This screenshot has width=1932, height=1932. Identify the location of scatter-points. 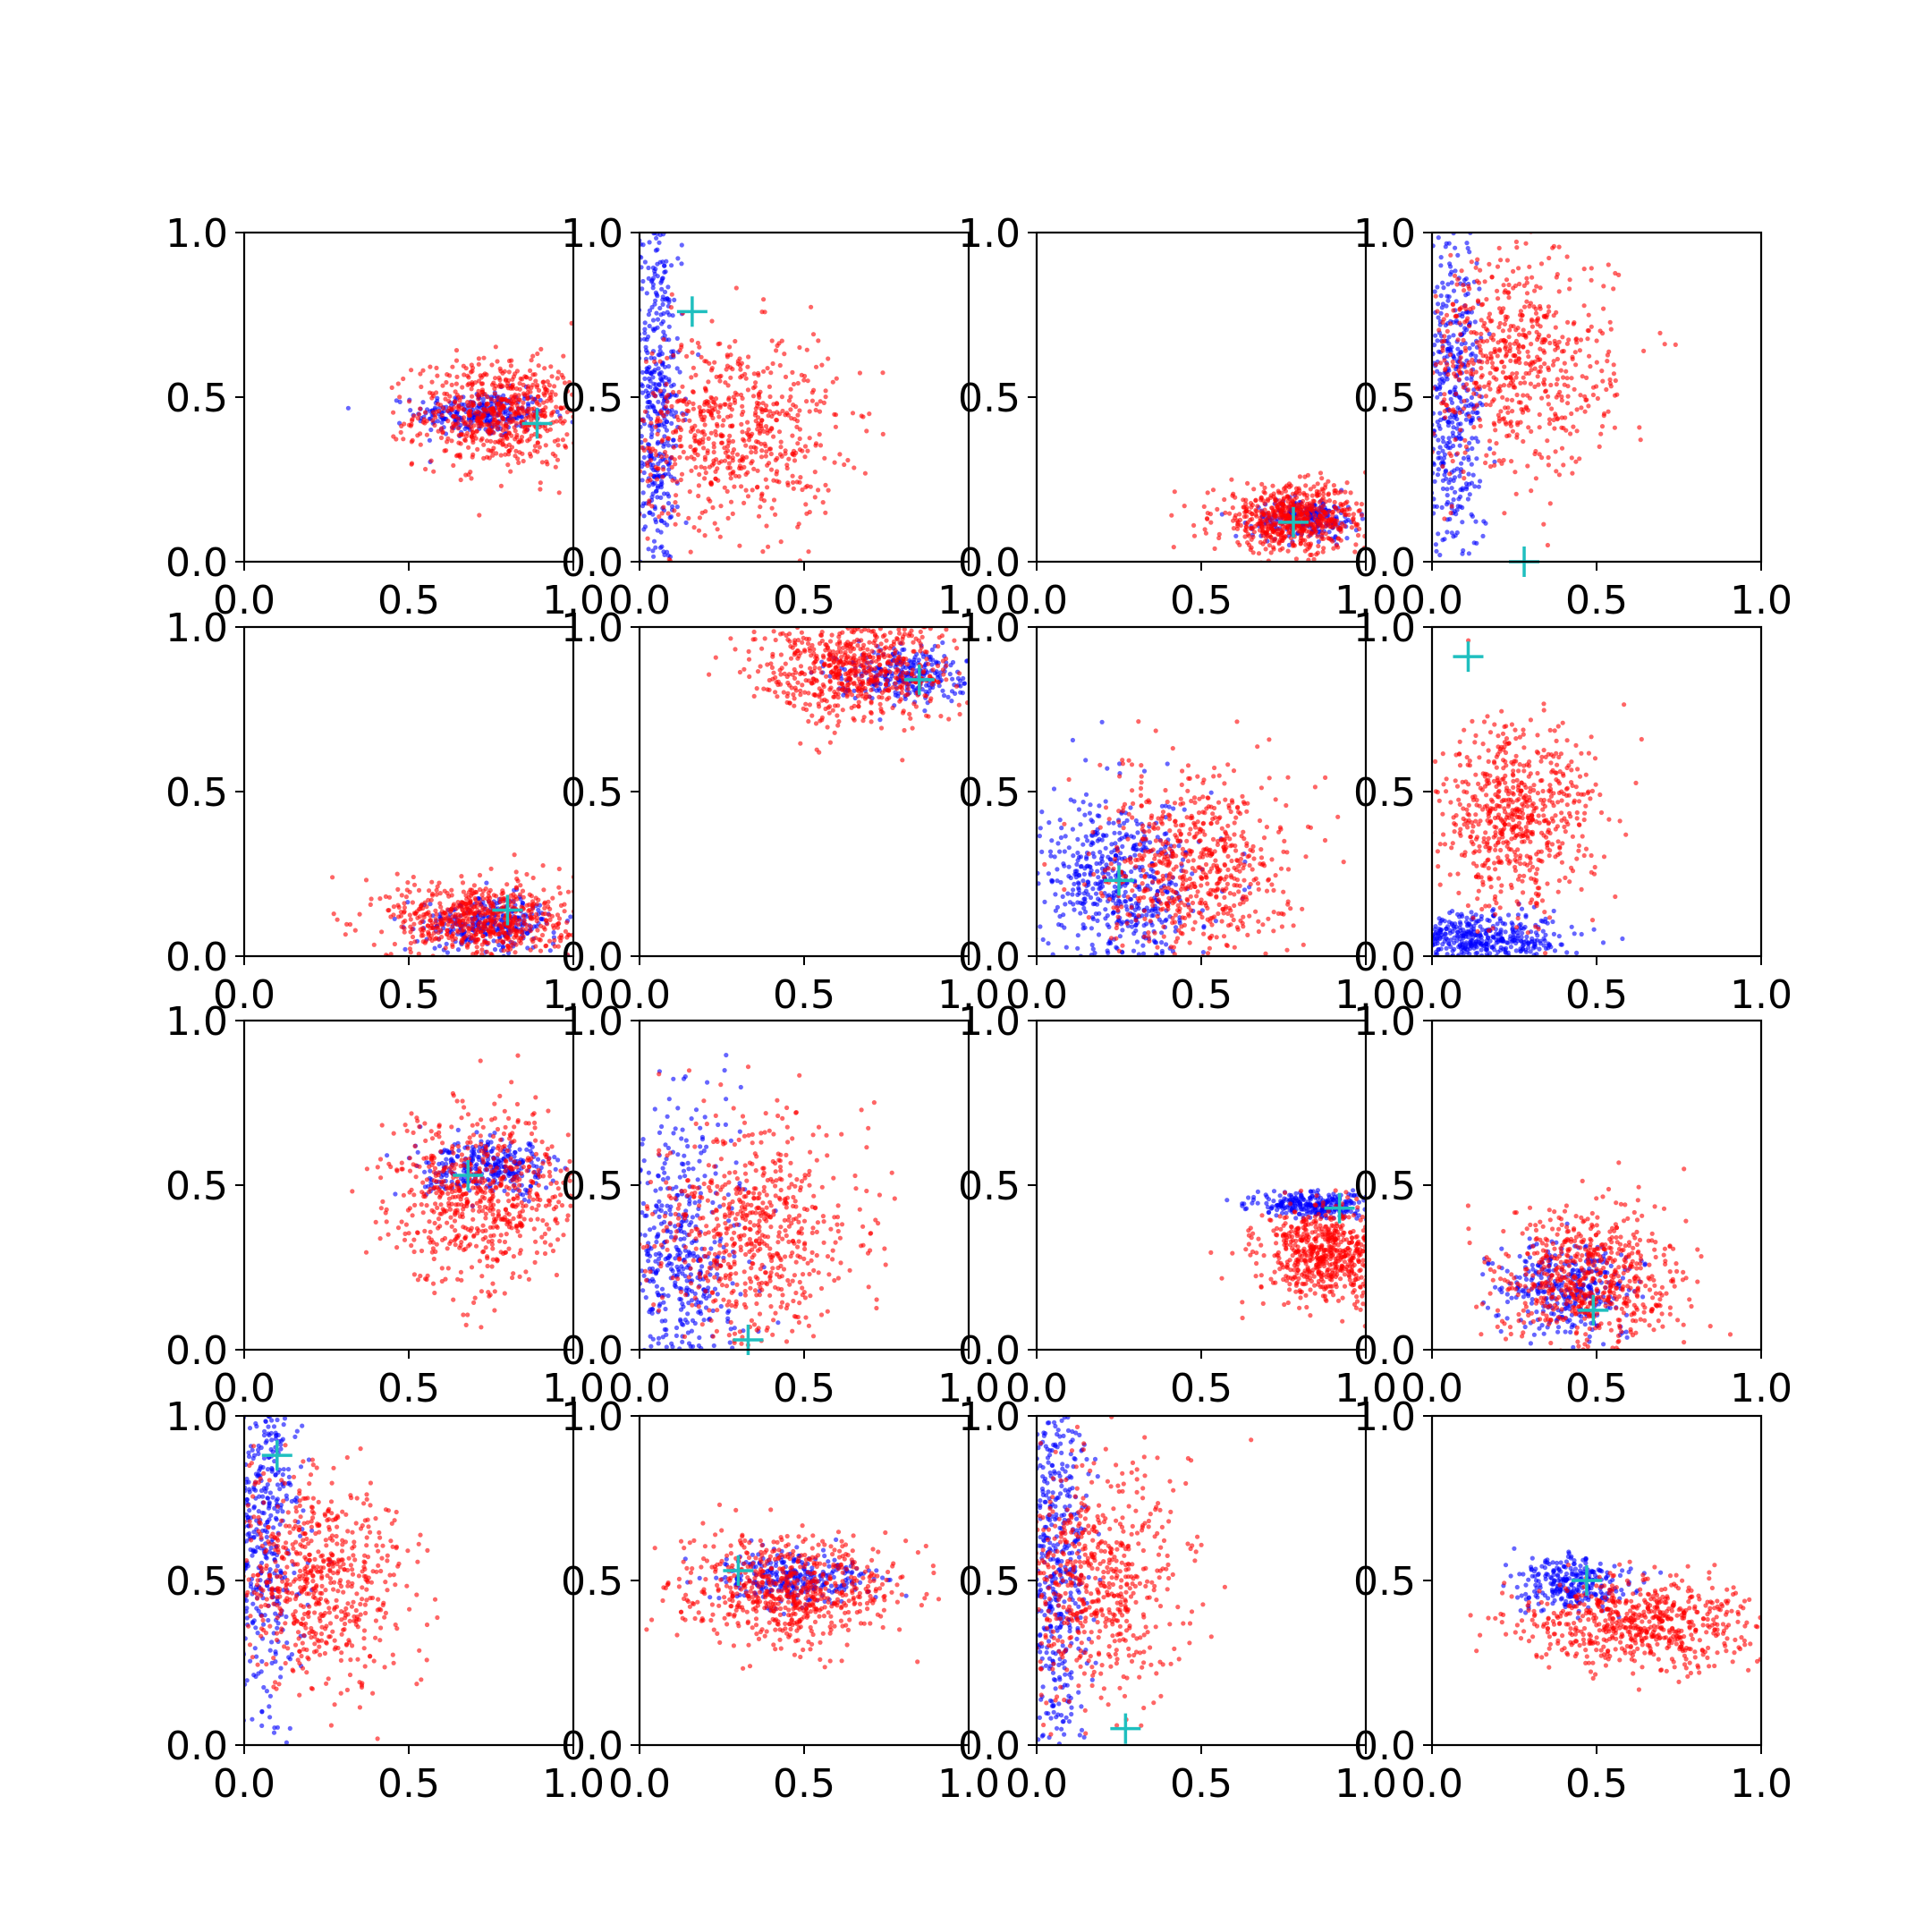
(1555, 397).